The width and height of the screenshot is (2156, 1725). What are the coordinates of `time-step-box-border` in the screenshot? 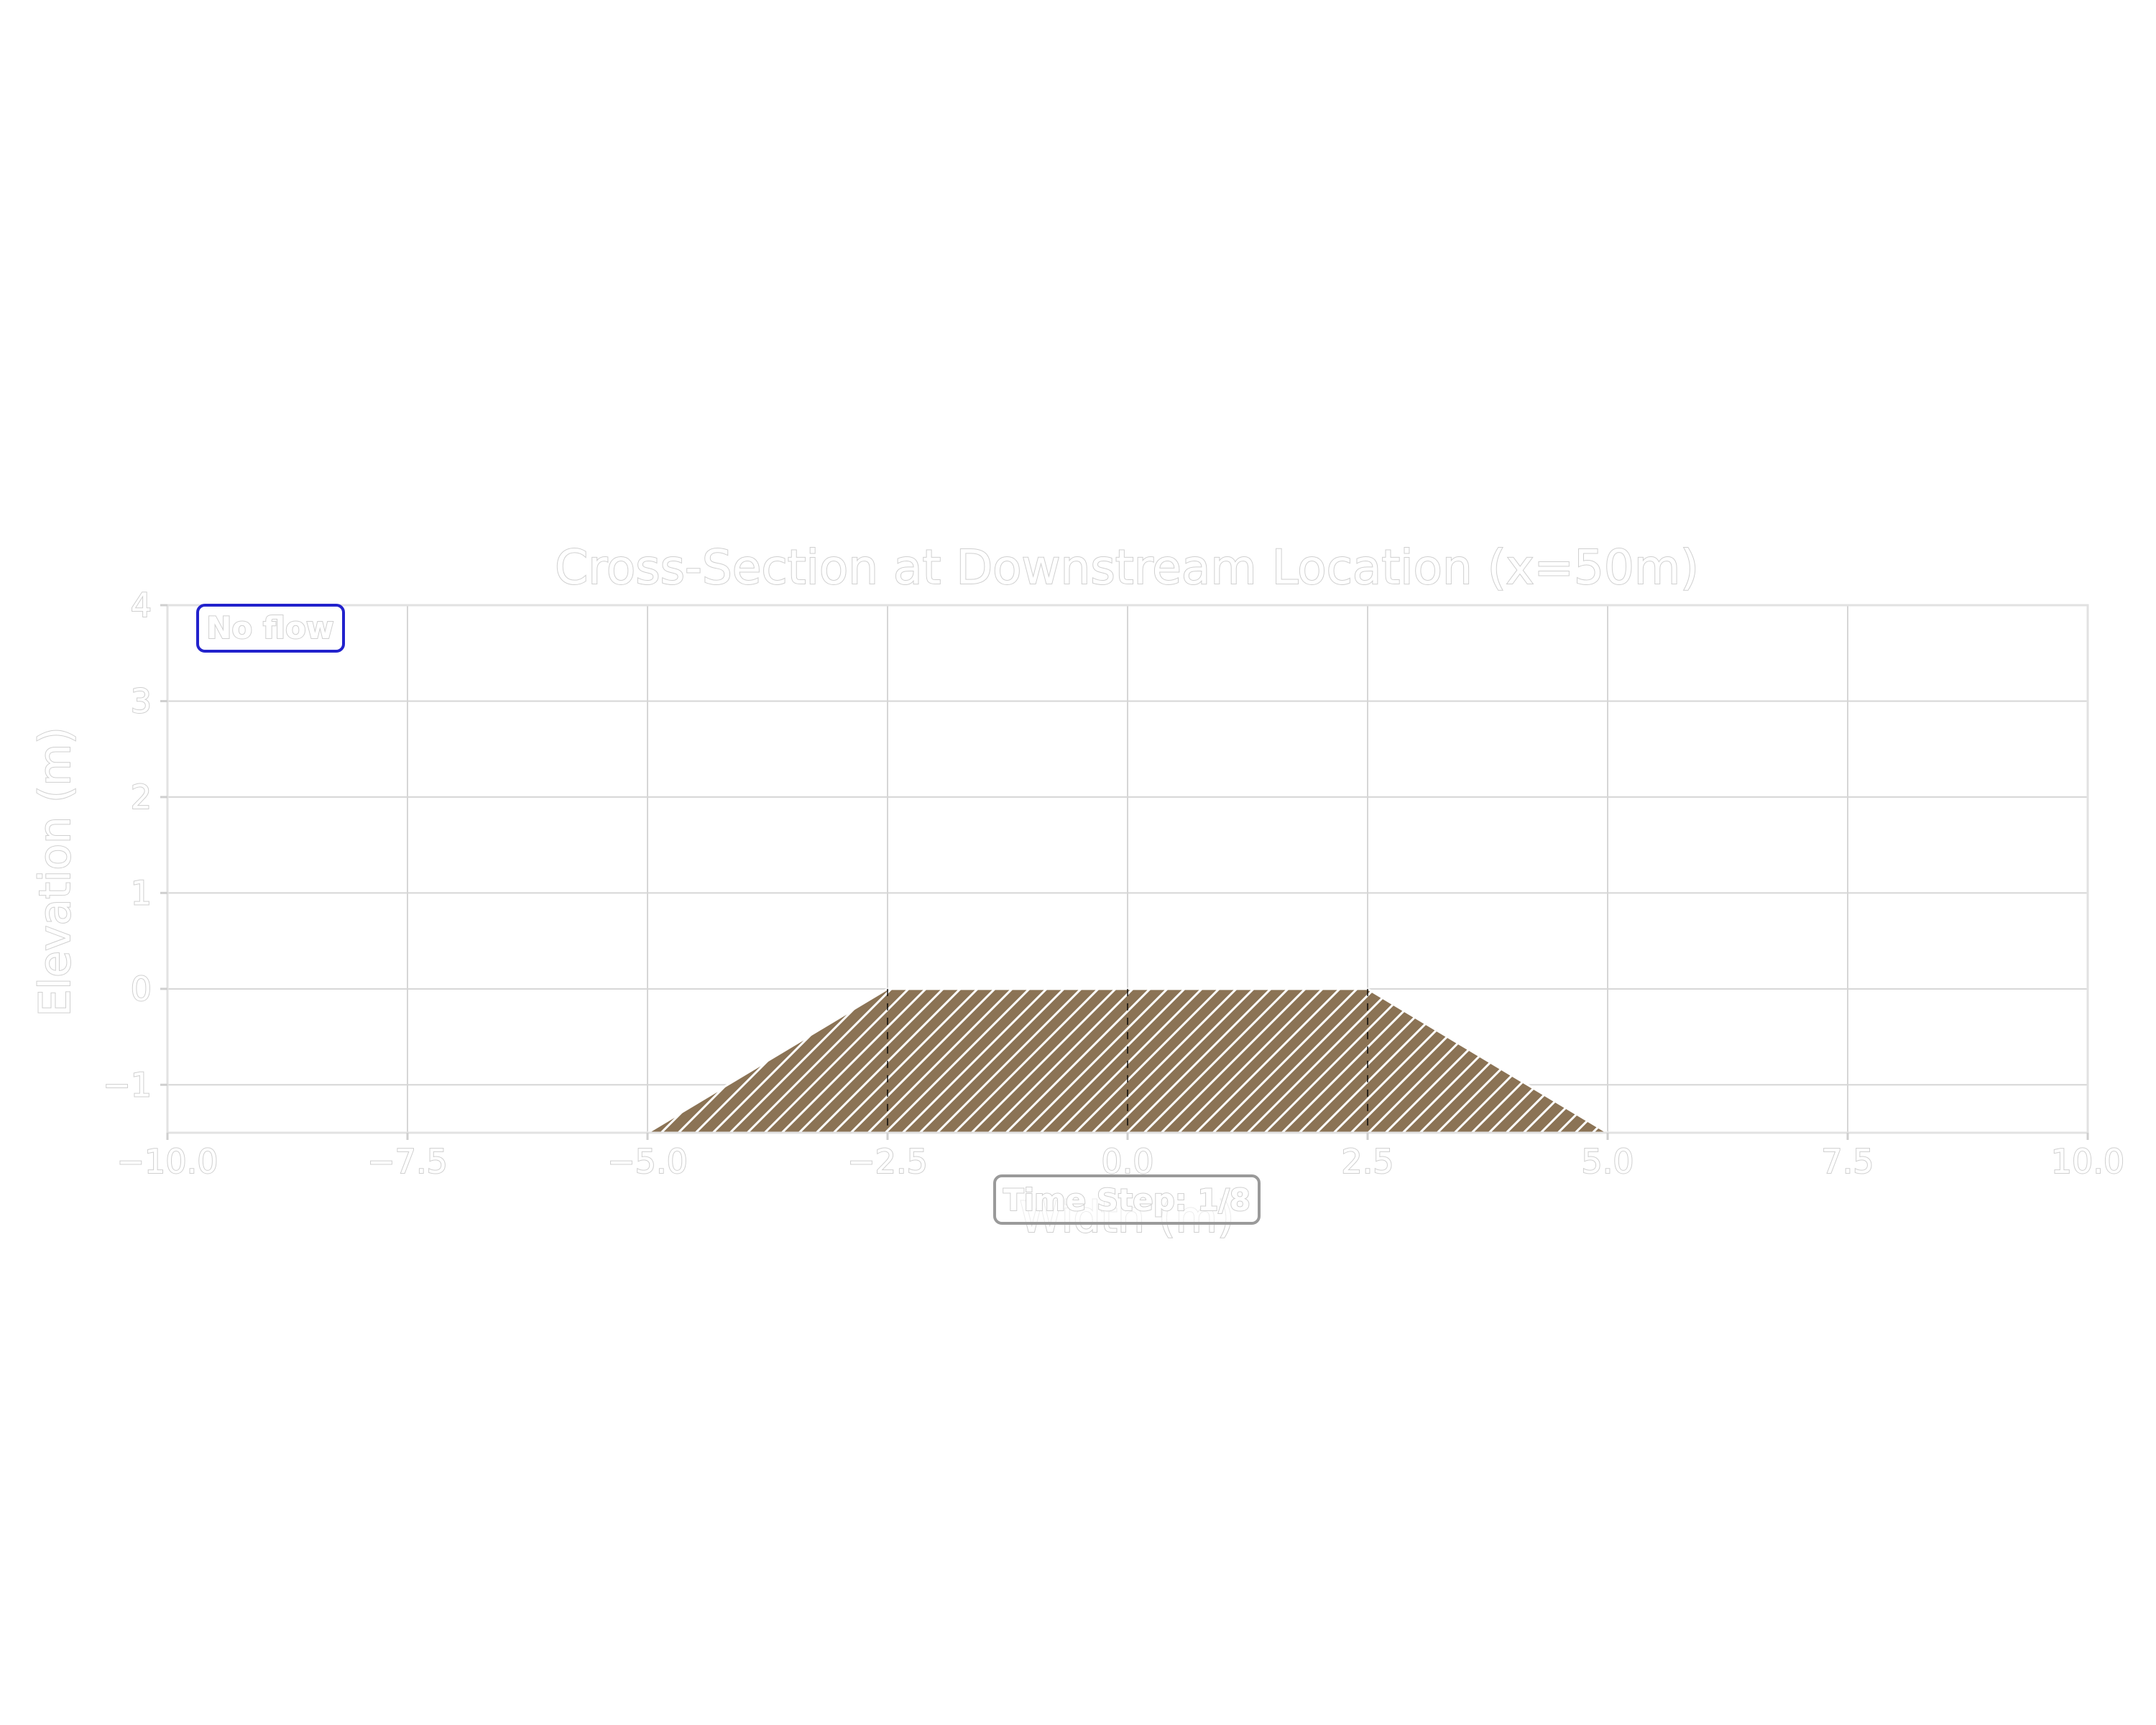 It's located at (1127, 1199).